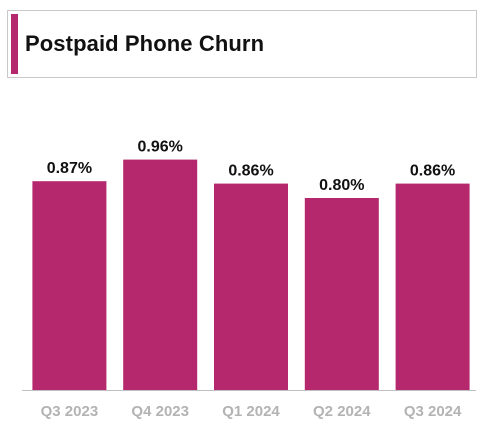 Image resolution: width=484 pixels, height=431 pixels. What do you see at coordinates (342, 411) in the screenshot?
I see `x-tick-label: Q2 2024` at bounding box center [342, 411].